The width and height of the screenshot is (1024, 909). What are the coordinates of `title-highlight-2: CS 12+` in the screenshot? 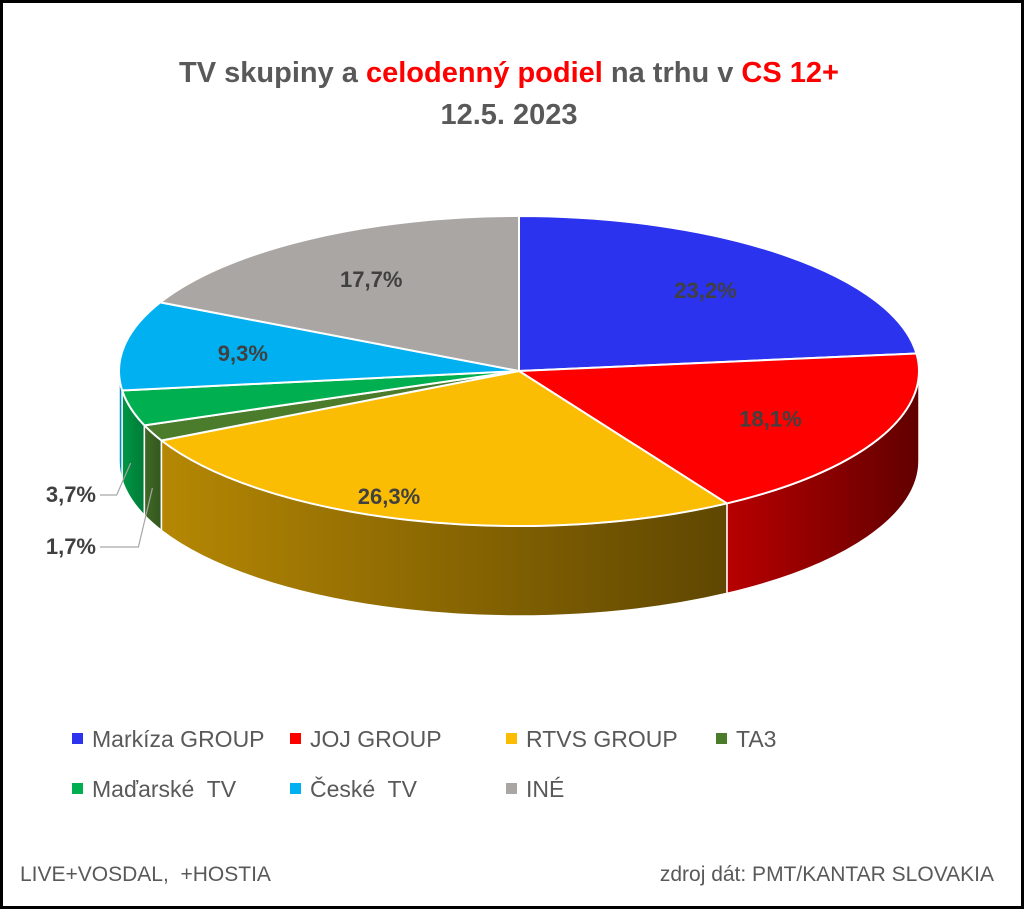 It's located at (790, 73).